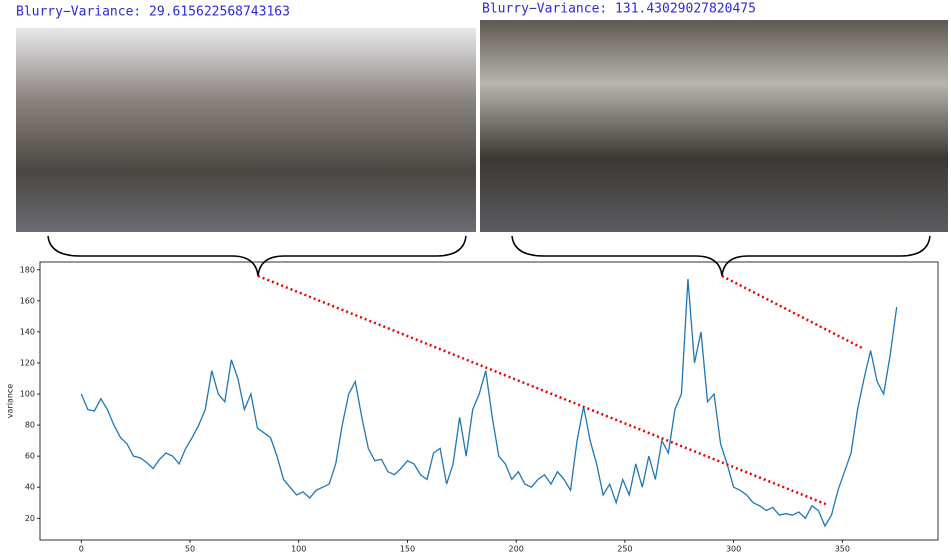  What do you see at coordinates (27, 300) in the screenshot?
I see `y-tick-label: 160` at bounding box center [27, 300].